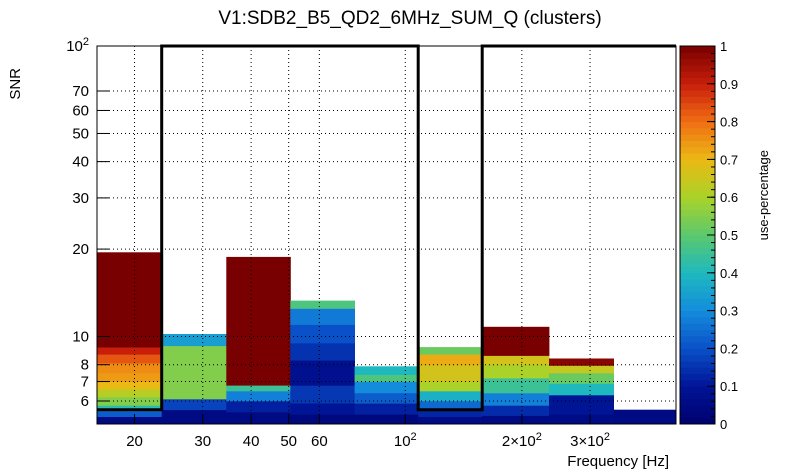 This screenshot has width=805, height=472. What do you see at coordinates (405, 440) in the screenshot?
I see `x-tick-label: 102` at bounding box center [405, 440].